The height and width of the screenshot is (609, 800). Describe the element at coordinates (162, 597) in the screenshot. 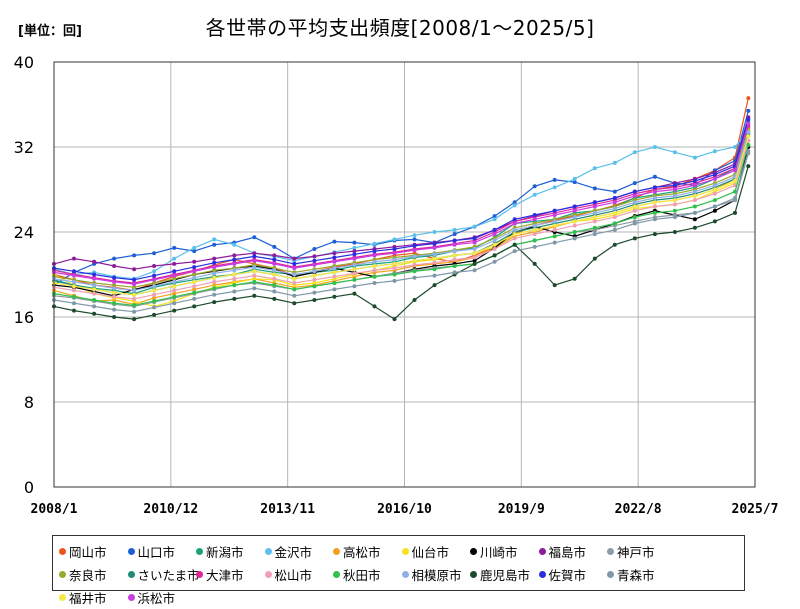

I see `legend-item: 浜松市` at that location.